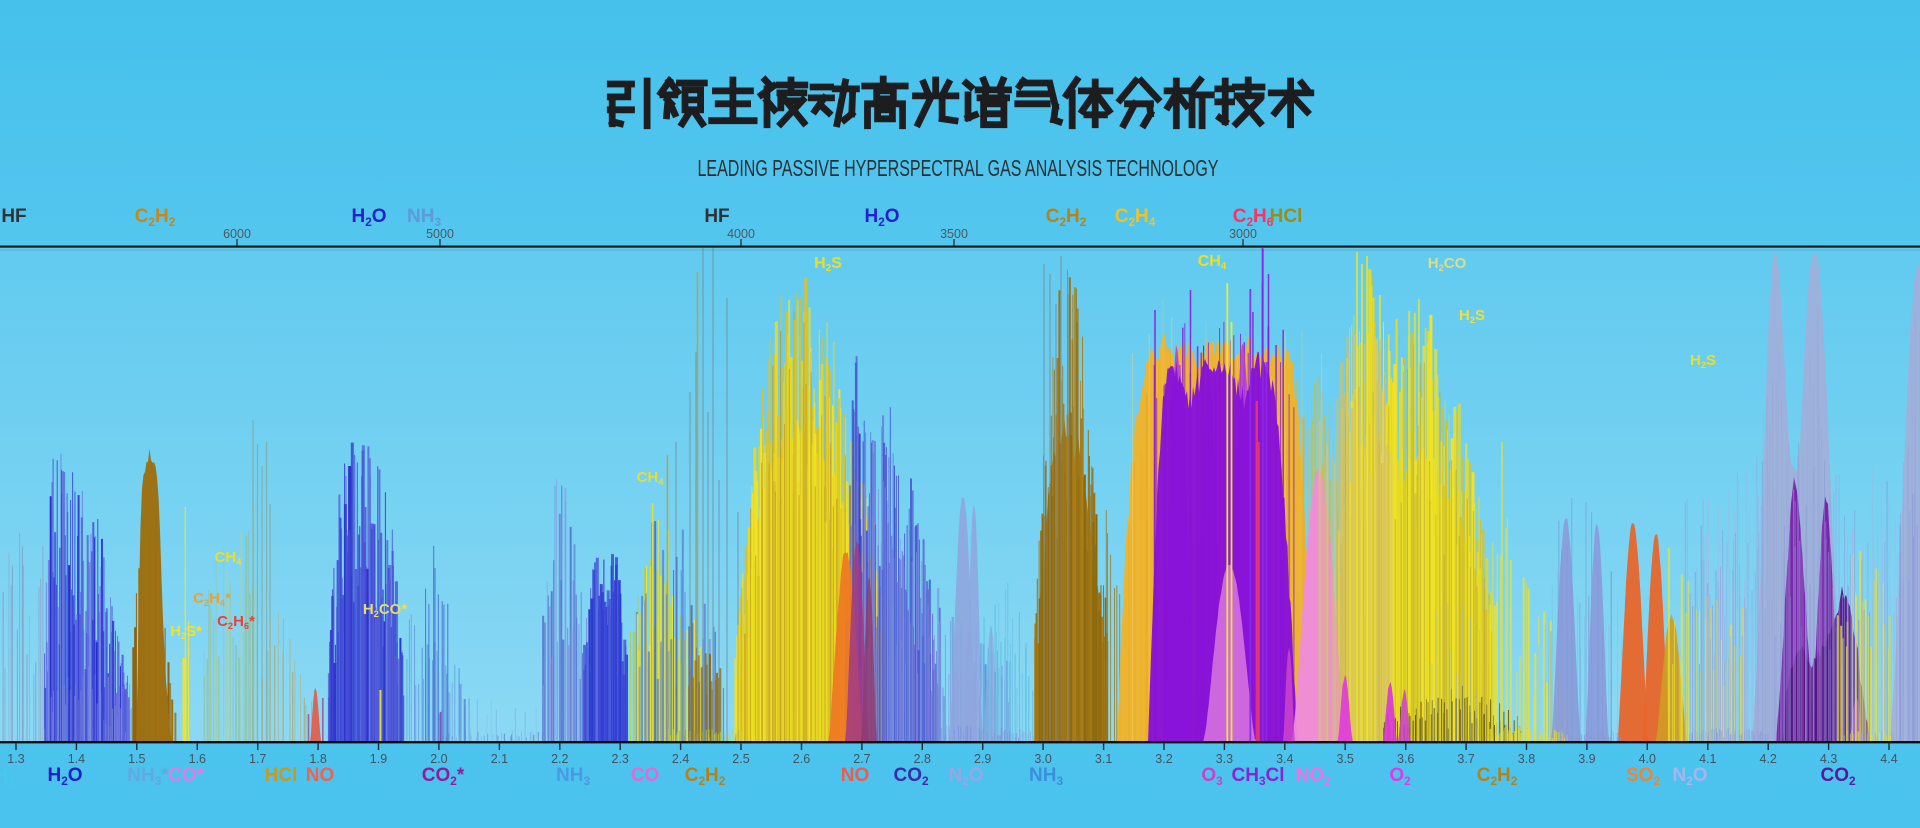 This screenshot has height=828, width=1920. I want to click on svg-text: SO2, so click(1643, 776).